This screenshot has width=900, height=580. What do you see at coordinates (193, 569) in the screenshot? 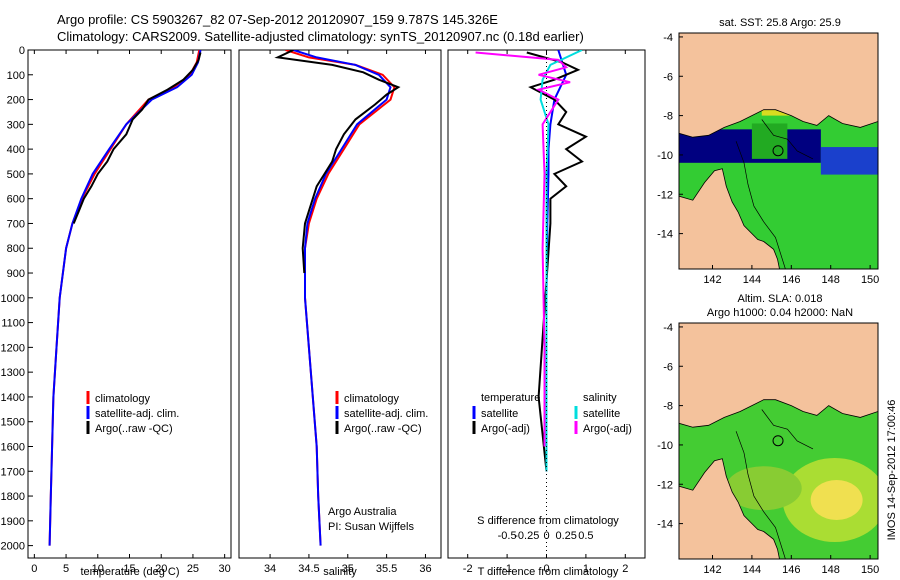
I see `x-tick-label: 25` at bounding box center [193, 569].